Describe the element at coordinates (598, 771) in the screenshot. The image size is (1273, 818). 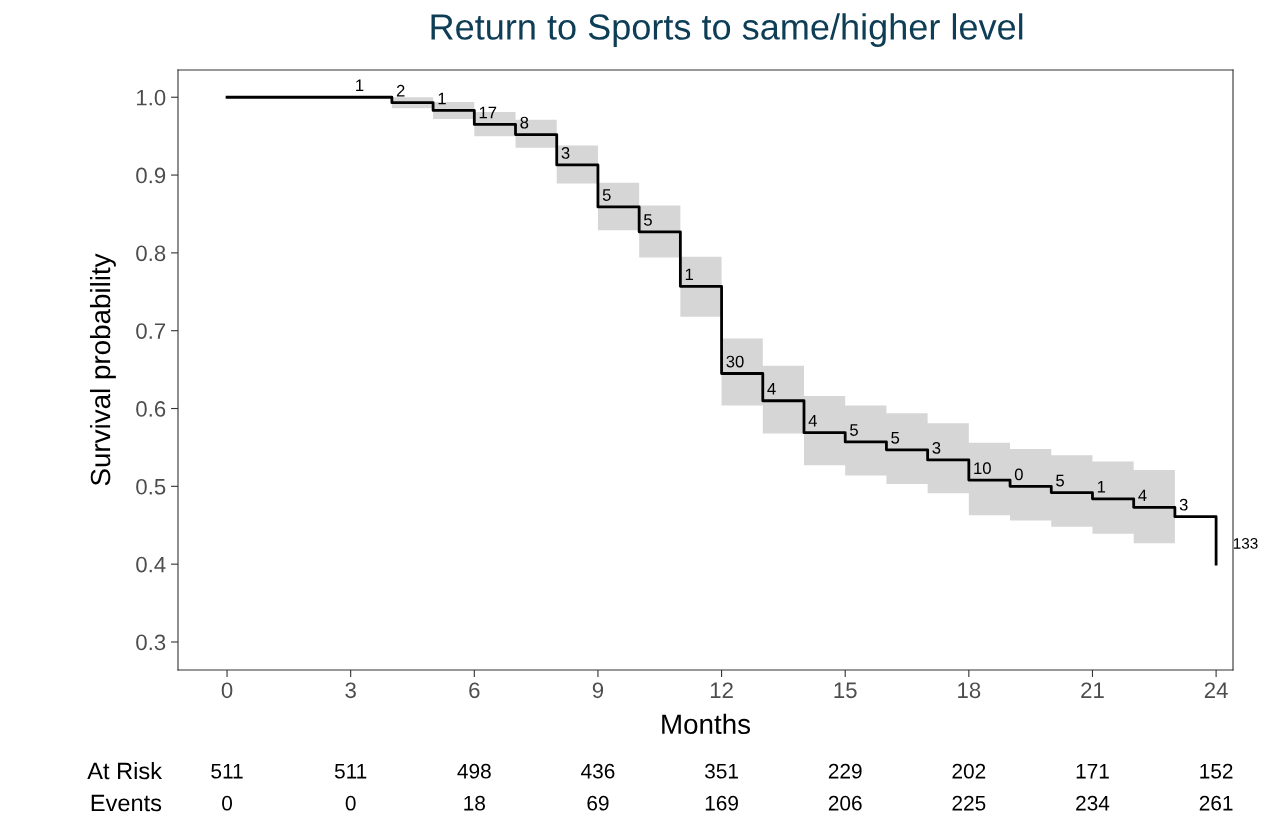
I see `text: 436` at that location.